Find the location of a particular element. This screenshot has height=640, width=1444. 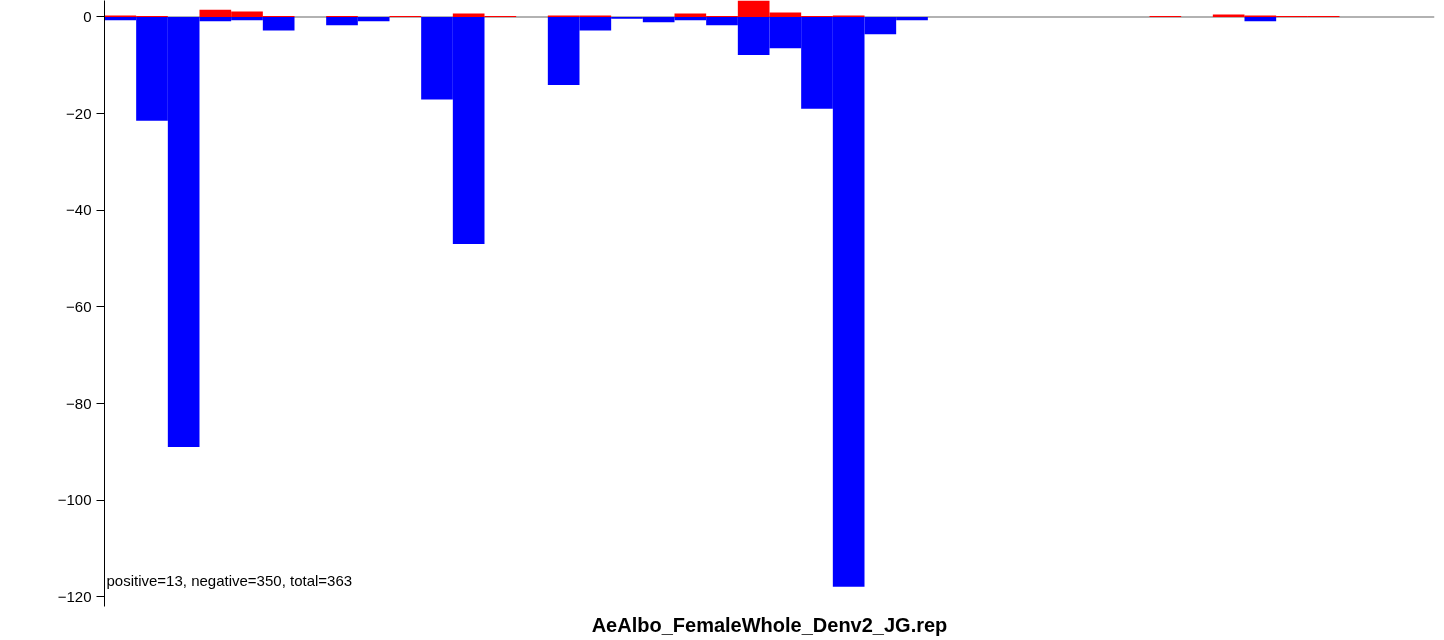

y-tick-label: −80 is located at coordinates (79, 403).